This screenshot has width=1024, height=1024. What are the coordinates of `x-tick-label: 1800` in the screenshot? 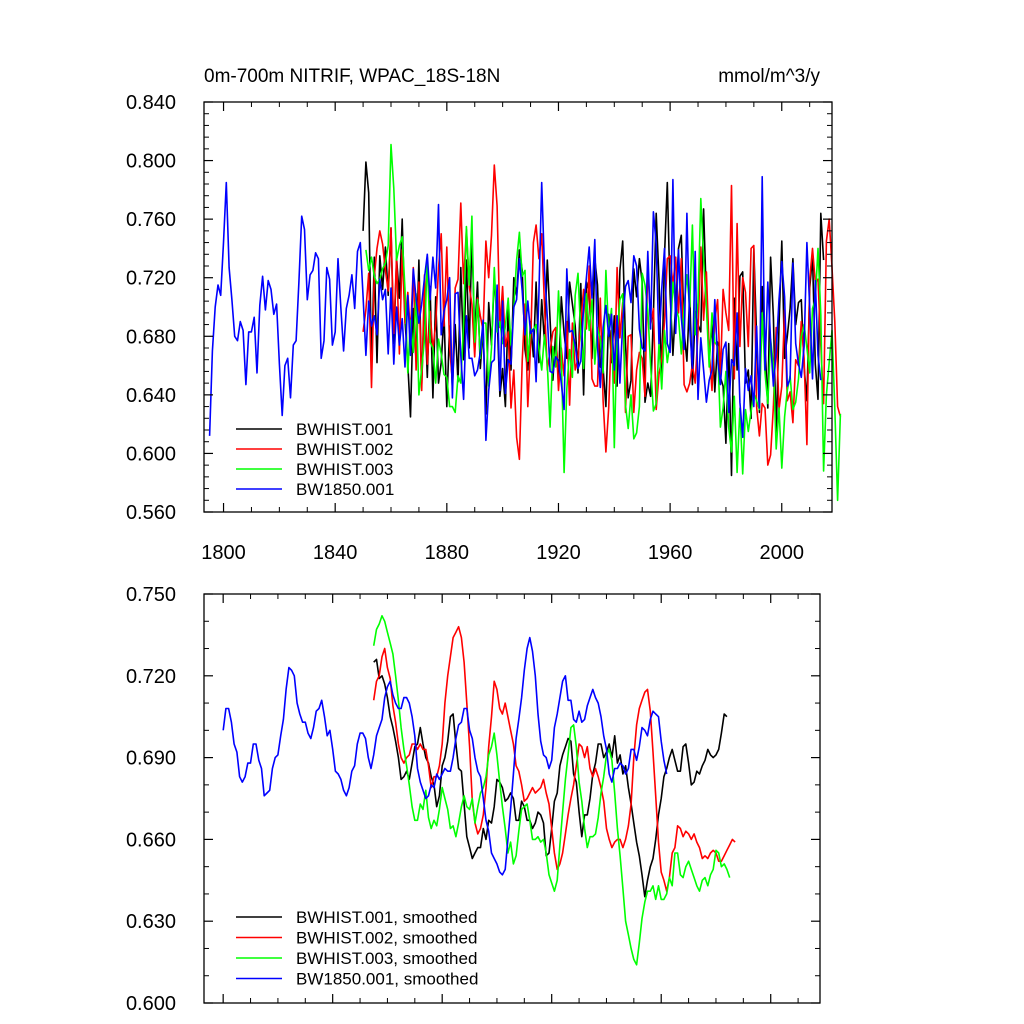 It's located at (223, 553).